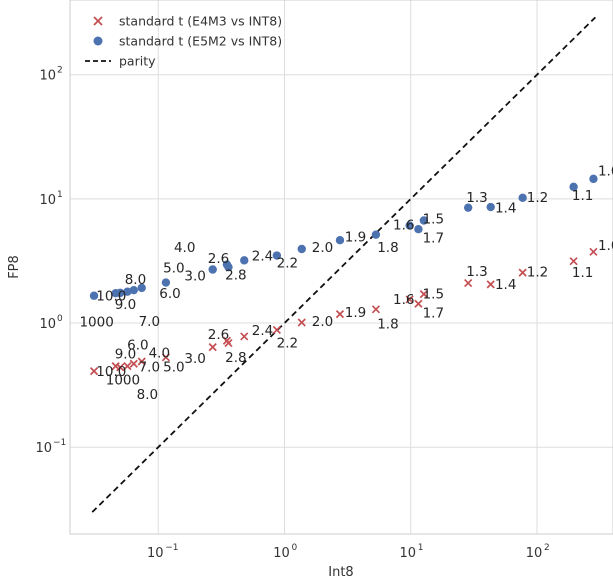 This screenshot has height=577, width=613. What do you see at coordinates (111, 372) in the screenshot?
I see `point-label: 10.0` at bounding box center [111, 372].